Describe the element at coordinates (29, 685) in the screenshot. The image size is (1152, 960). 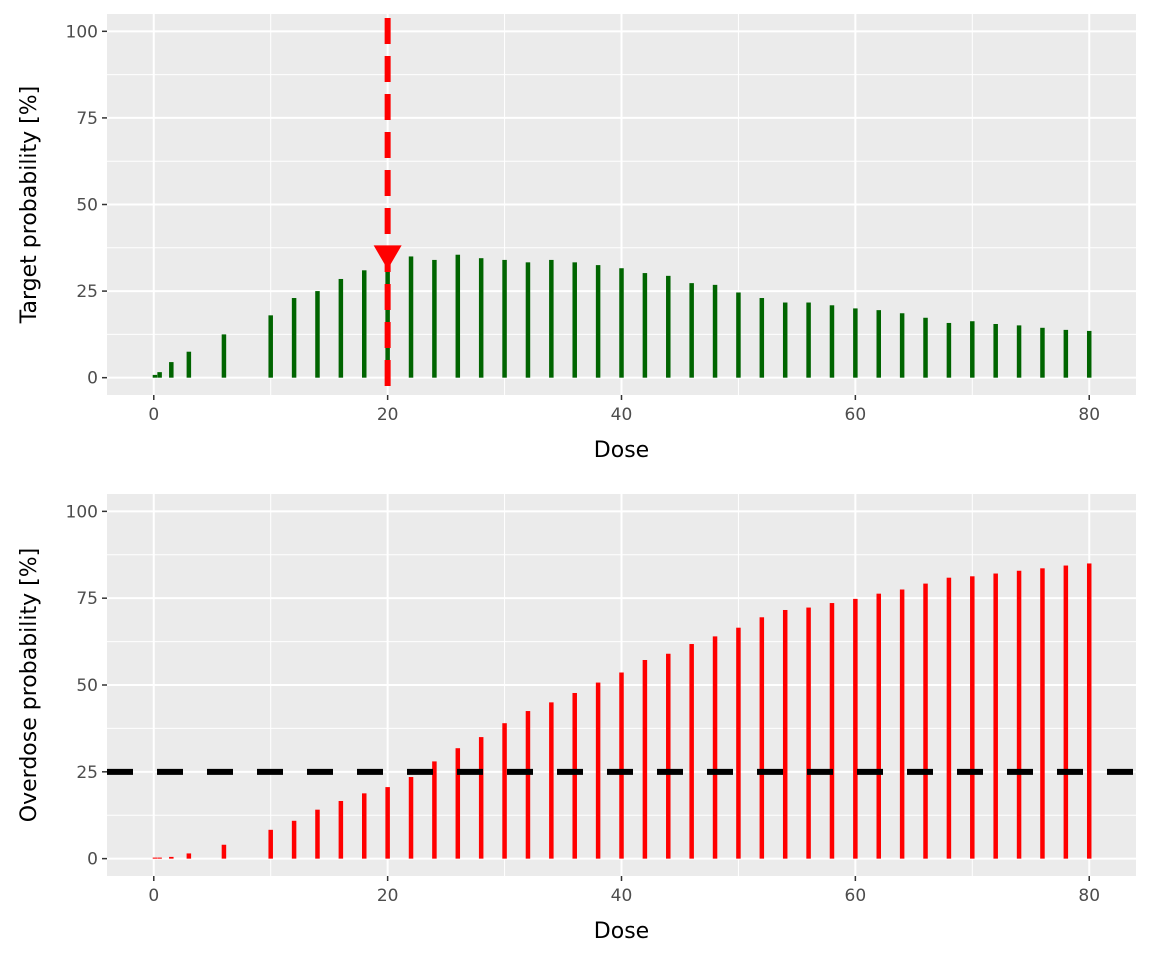
I see `y-axis-label: Overdose probability [%]` at that location.